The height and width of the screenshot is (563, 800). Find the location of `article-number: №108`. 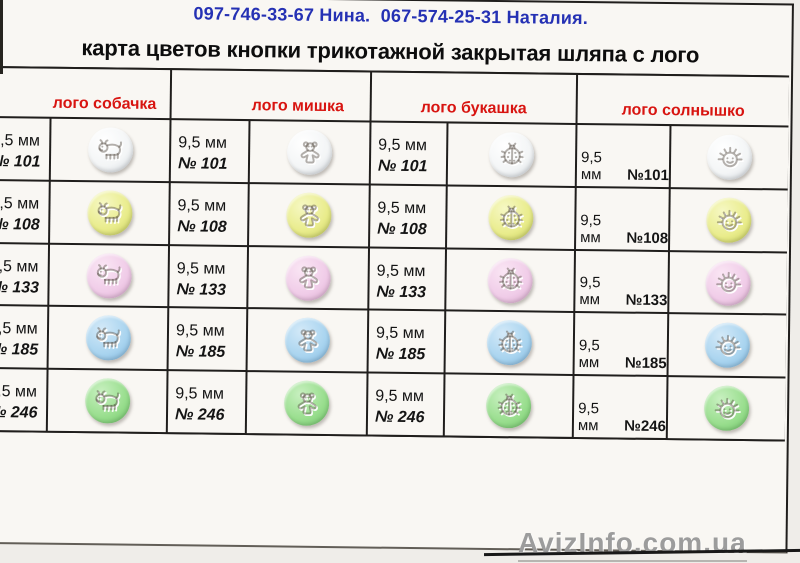

article-number: №108 is located at coordinates (647, 238).